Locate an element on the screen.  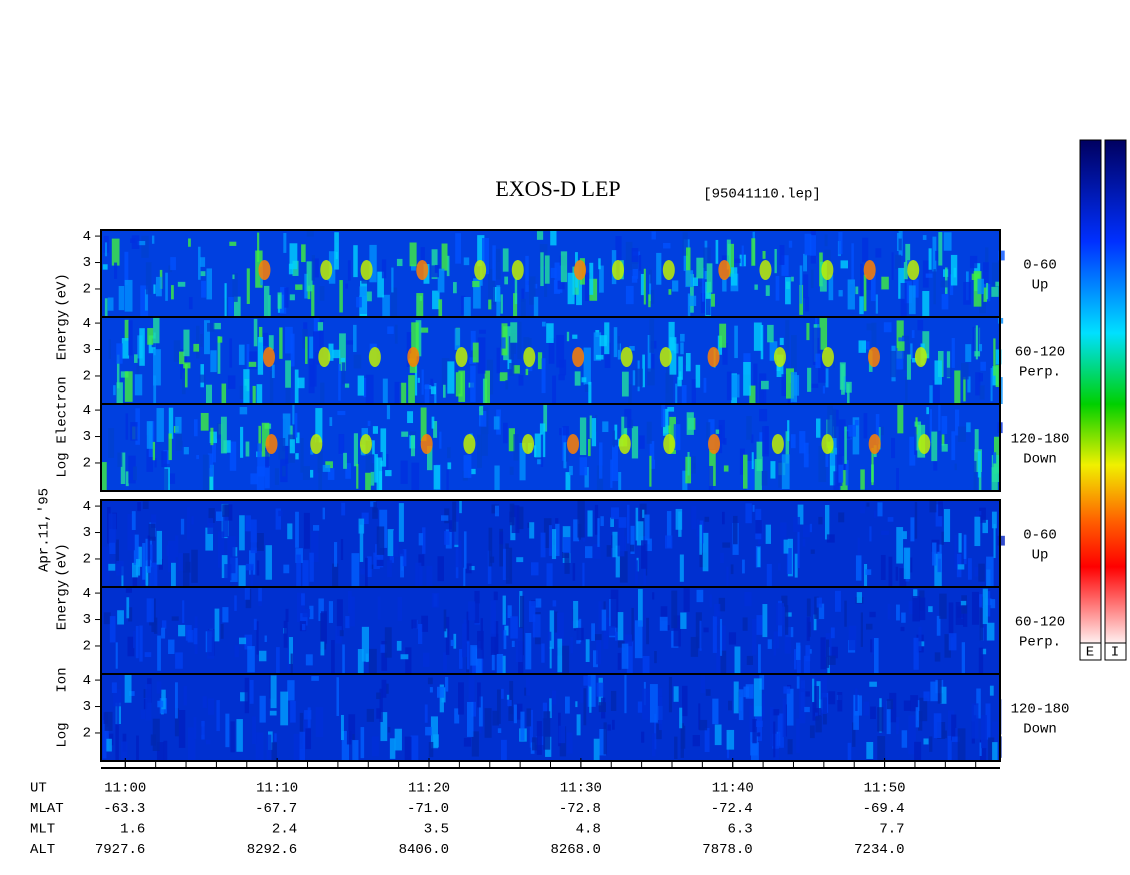
ephemeris-value: 7234.0 is located at coordinates (879, 850).